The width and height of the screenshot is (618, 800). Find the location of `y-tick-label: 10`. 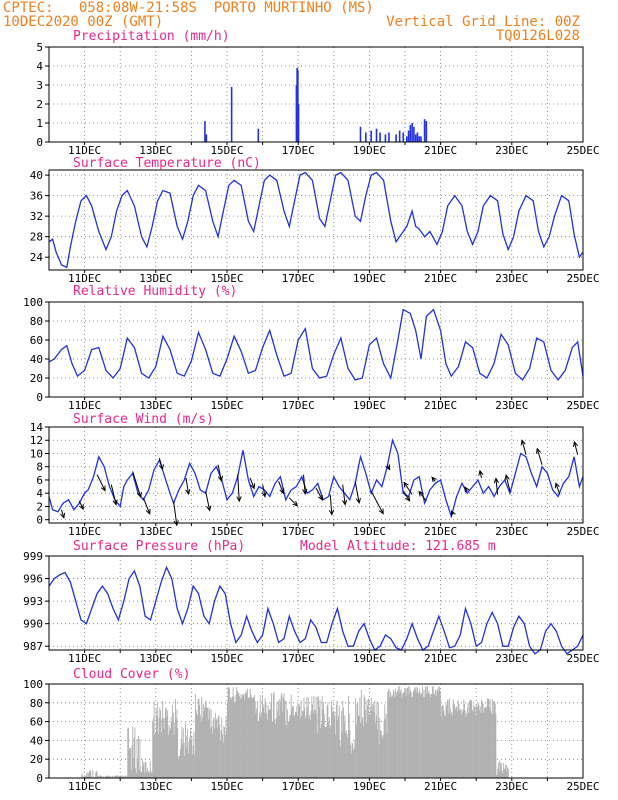

y-tick-label: 10 is located at coordinates (36, 453).